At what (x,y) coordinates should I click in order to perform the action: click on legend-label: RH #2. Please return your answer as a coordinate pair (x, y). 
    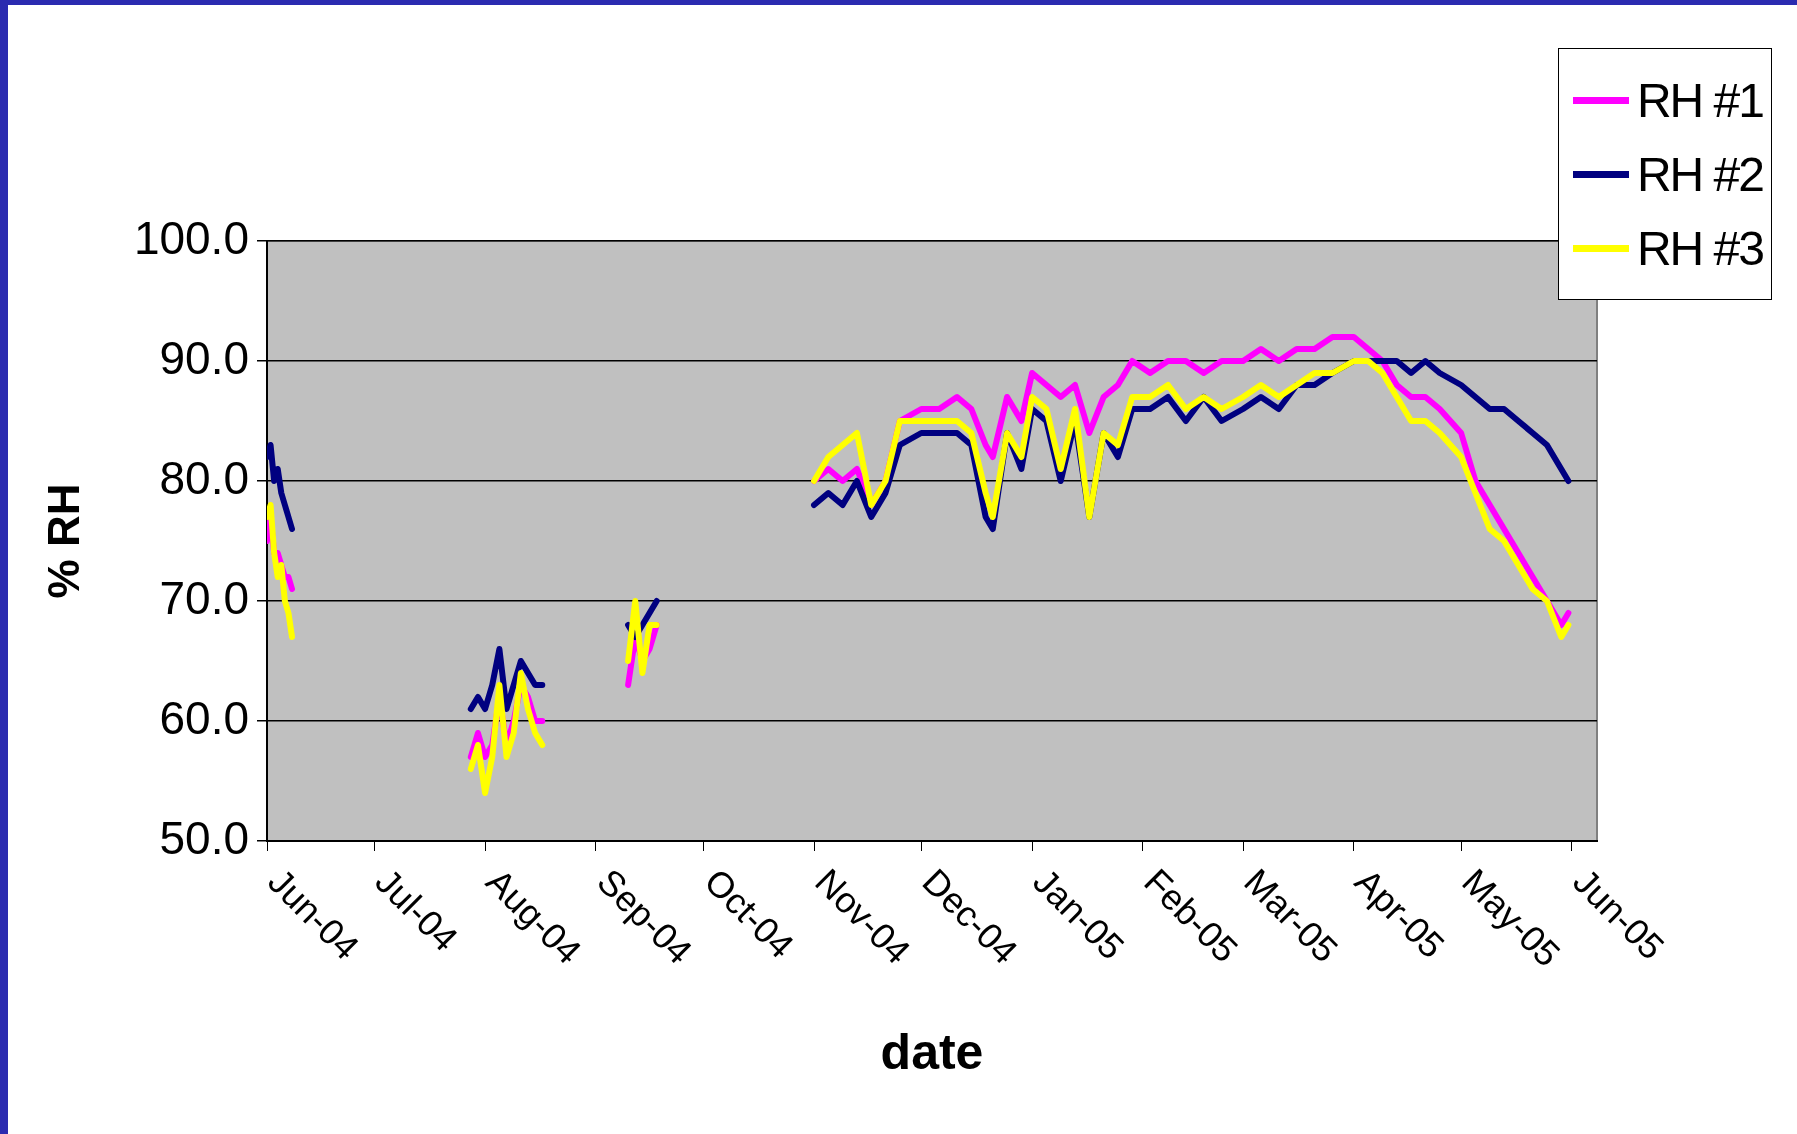
    Looking at the image, I should click on (1699, 174).